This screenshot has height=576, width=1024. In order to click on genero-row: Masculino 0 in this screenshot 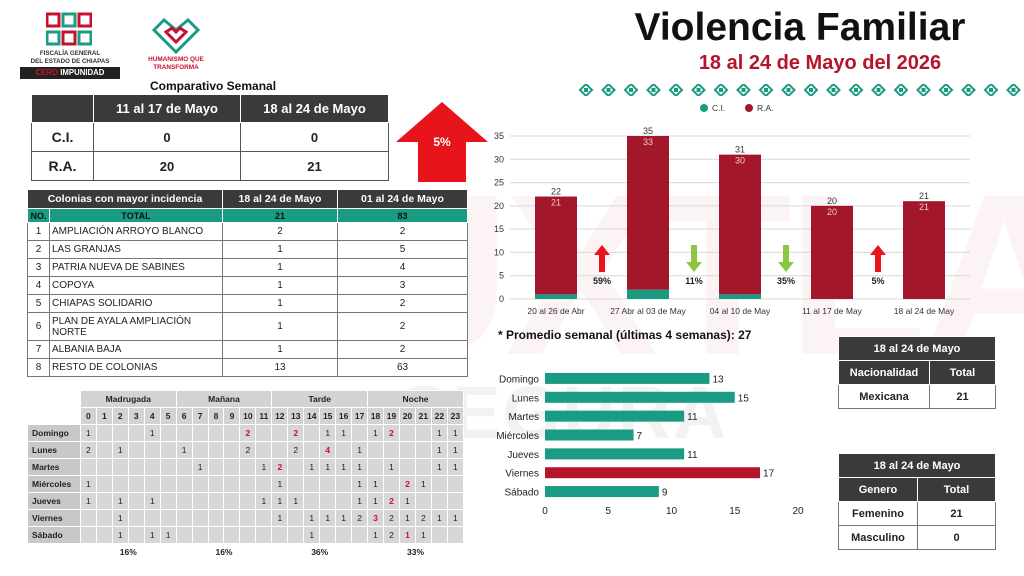, I will do `click(917, 537)`.